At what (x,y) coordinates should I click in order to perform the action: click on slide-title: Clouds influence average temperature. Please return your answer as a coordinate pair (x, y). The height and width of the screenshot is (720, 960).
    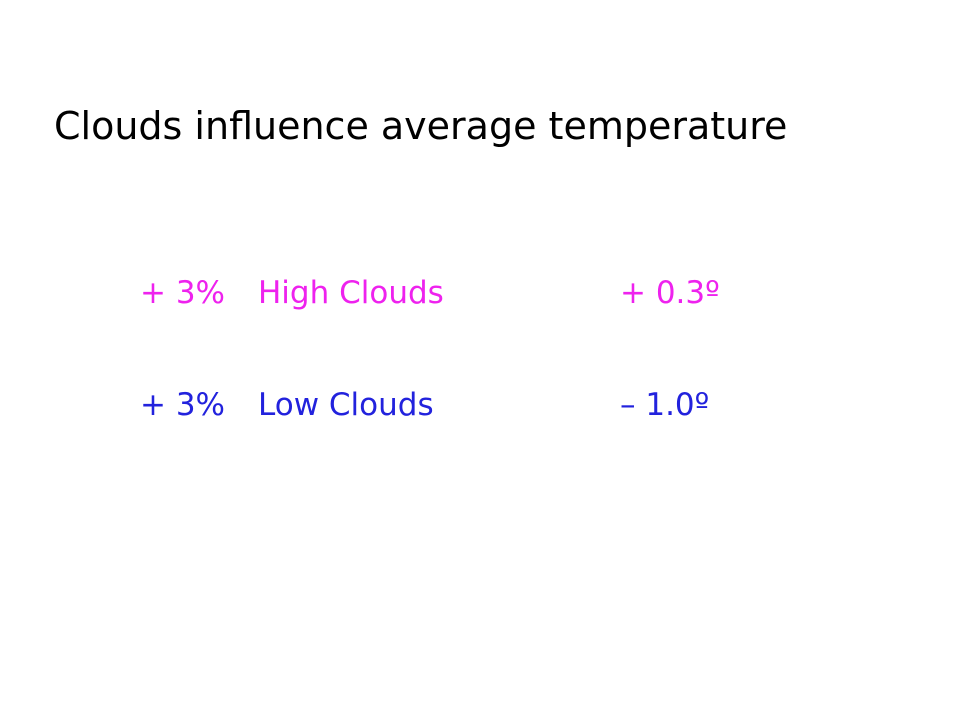
    Looking at the image, I should click on (421, 126).